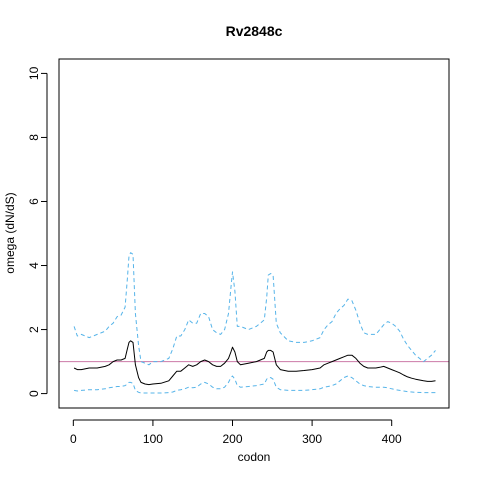 The height and width of the screenshot is (480, 480). What do you see at coordinates (254, 457) in the screenshot?
I see `x-axis-label: codon` at bounding box center [254, 457].